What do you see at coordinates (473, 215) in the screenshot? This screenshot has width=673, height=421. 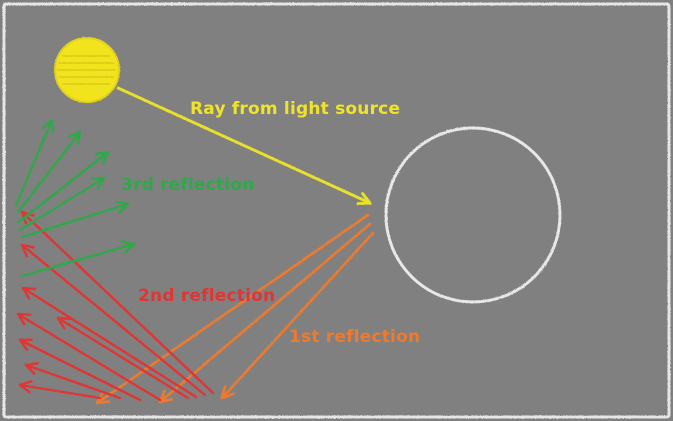 I see `circle-object-icon` at bounding box center [473, 215].